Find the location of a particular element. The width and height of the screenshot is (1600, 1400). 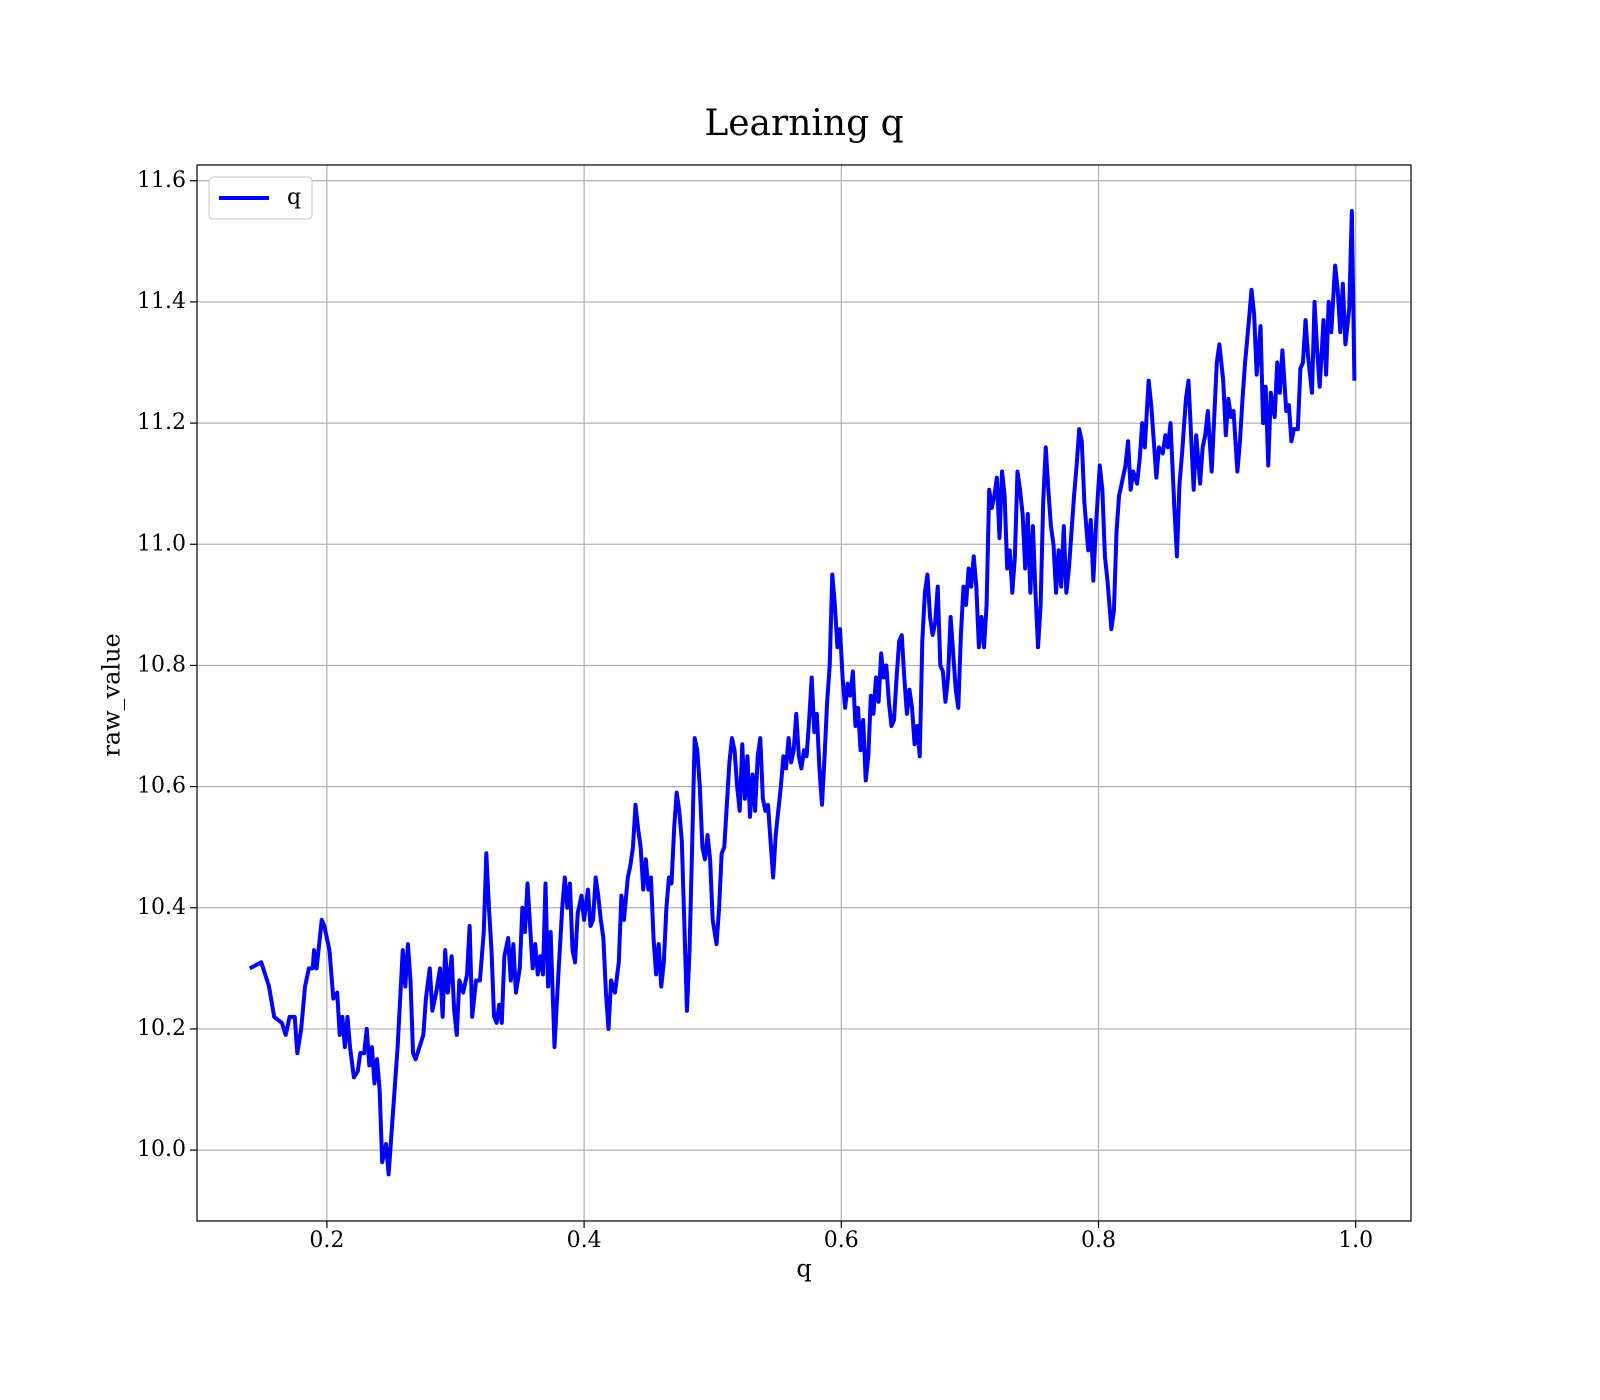

y-tick-label: 10.4 is located at coordinates (161, 907).